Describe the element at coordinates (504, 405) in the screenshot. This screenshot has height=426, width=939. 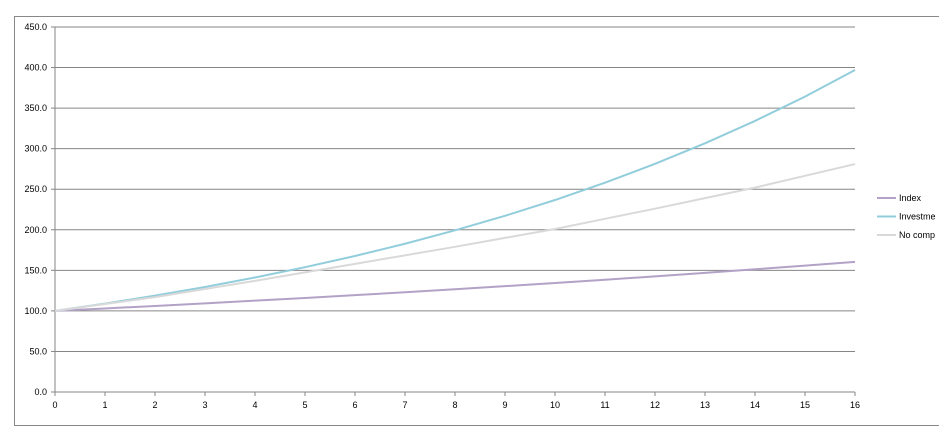
I see `x-tick-label: 9` at that location.